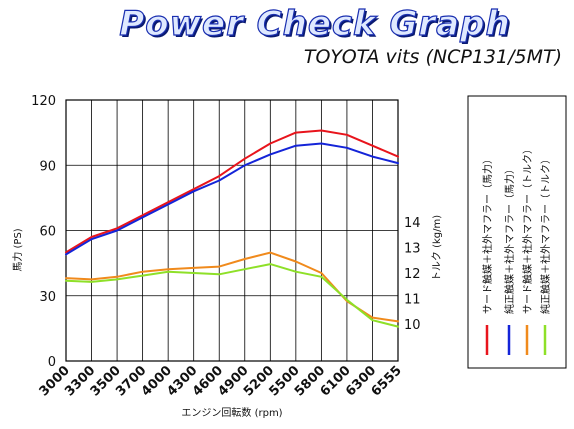  I want to click on x-axis-label: エンジン回転数 (rpm), so click(231, 412).